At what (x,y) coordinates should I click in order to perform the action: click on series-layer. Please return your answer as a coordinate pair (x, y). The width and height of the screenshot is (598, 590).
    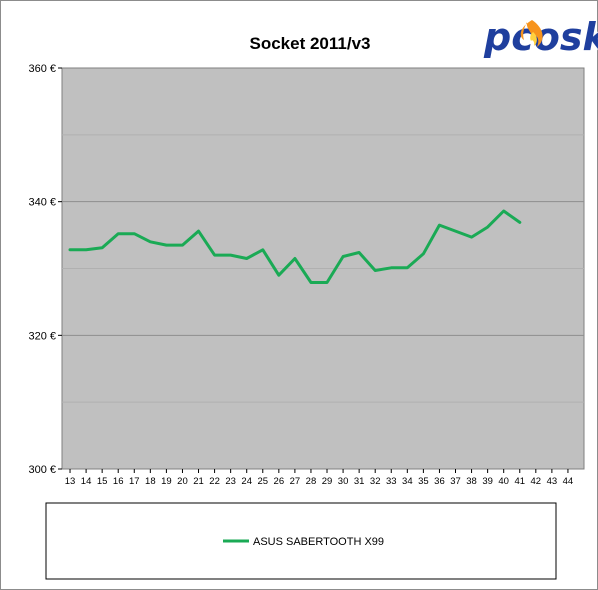
    Looking at the image, I should click on (295, 246).